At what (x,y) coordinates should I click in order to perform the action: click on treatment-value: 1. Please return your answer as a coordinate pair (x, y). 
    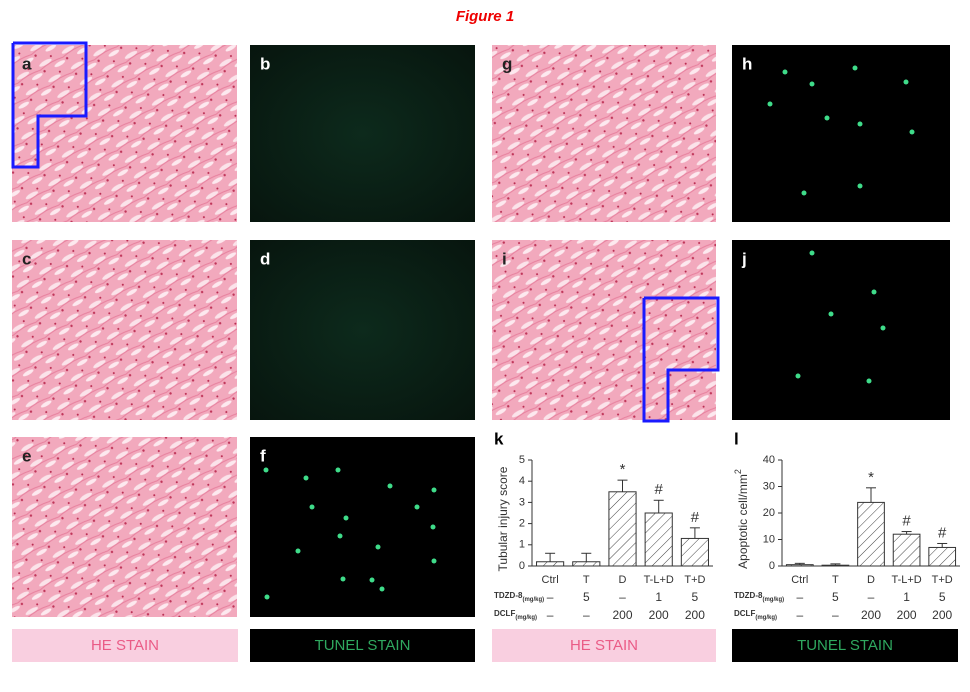
    Looking at the image, I should click on (906, 597).